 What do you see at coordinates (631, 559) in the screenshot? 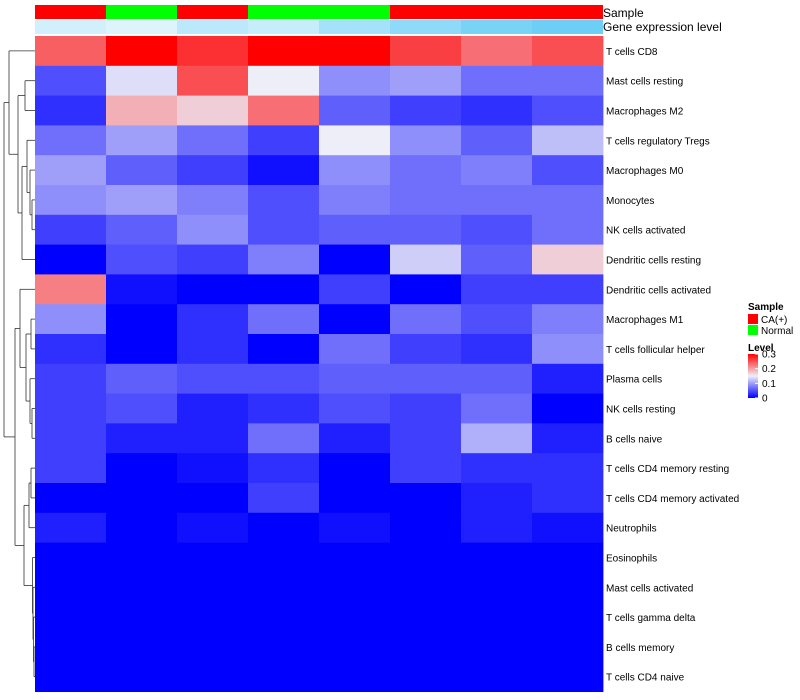
I see `row-label: Eosinophils` at bounding box center [631, 559].